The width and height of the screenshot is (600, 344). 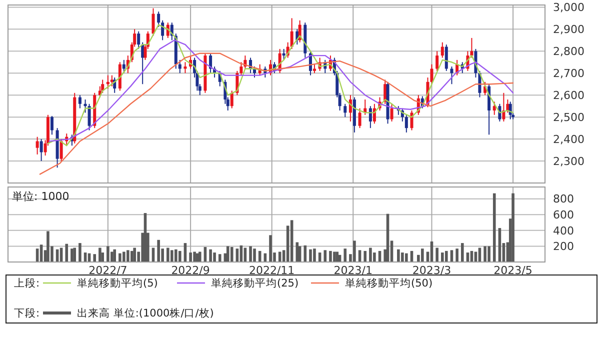 I want to click on x-tick-label: 2022/11, so click(x=271, y=270).